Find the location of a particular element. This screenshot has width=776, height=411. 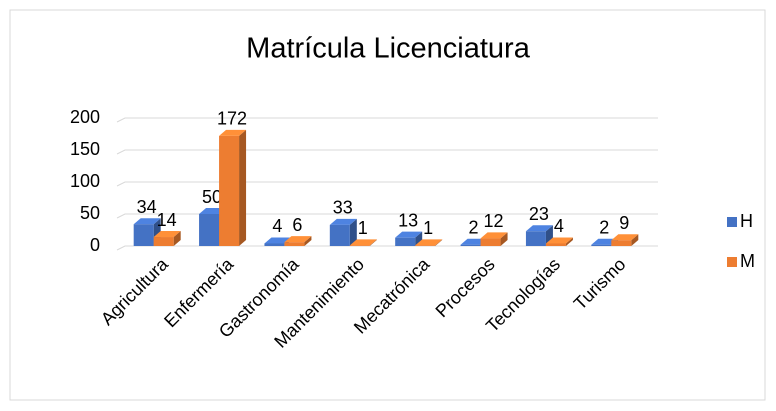

data-label: 34 is located at coordinates (147, 207).